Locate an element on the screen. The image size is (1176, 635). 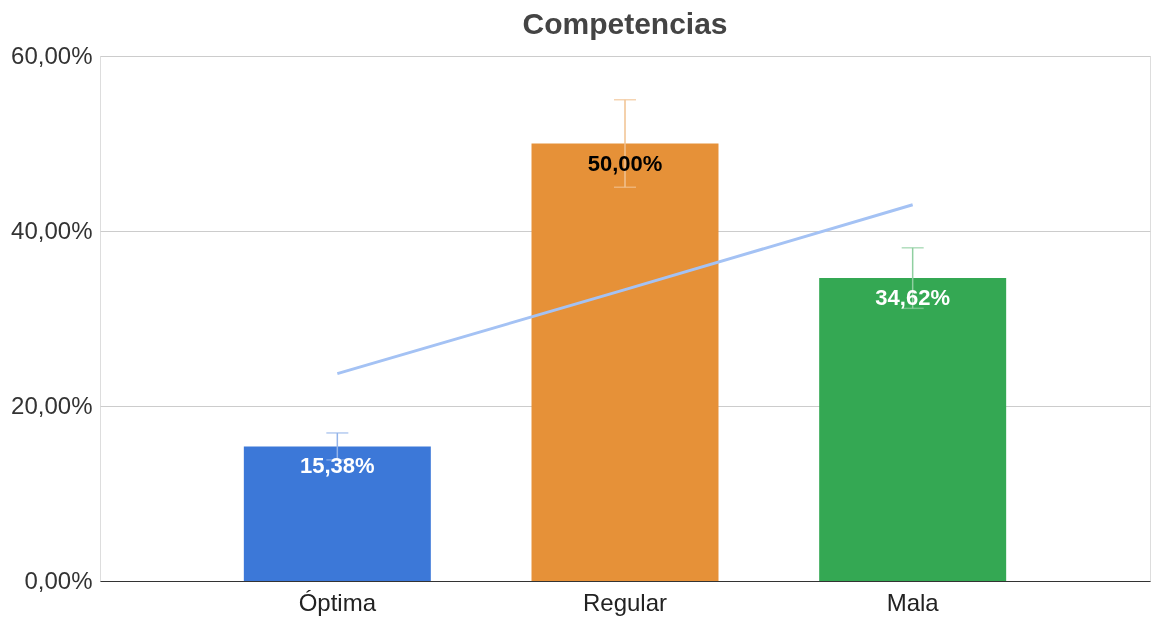
data-label: 50,00% is located at coordinates (625, 163).